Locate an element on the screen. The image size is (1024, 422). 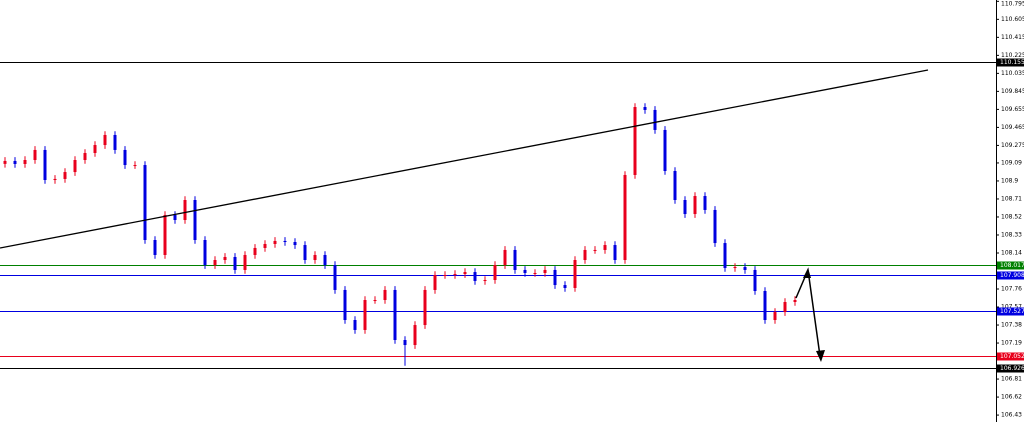
level-label: 107.052 is located at coordinates (1012, 356).